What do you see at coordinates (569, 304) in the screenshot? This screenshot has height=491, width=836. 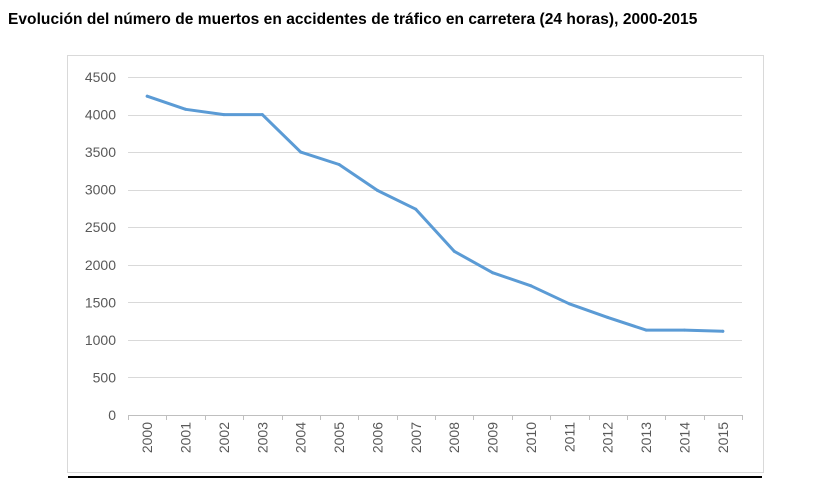 I see `data-point-2011` at bounding box center [569, 304].